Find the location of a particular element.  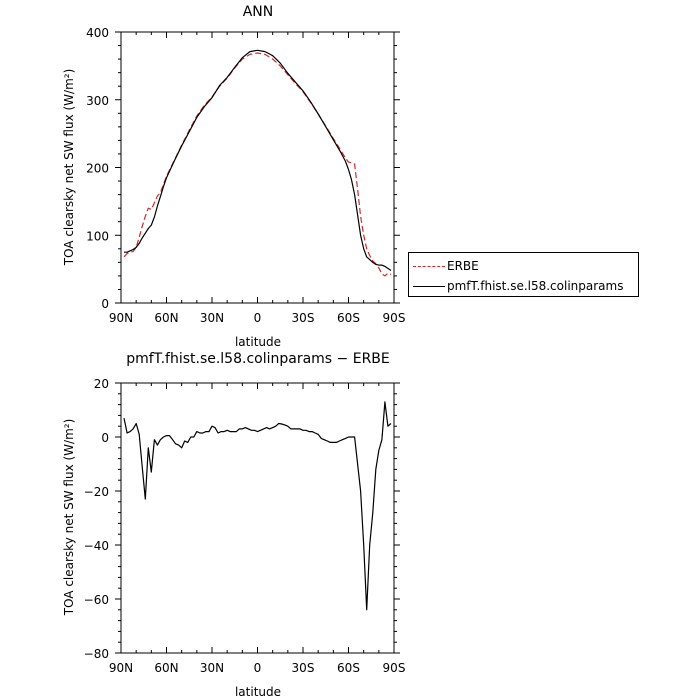

legend-item-model: pmfT.fhist.se.l58.colinparams is located at coordinates (518, 286).